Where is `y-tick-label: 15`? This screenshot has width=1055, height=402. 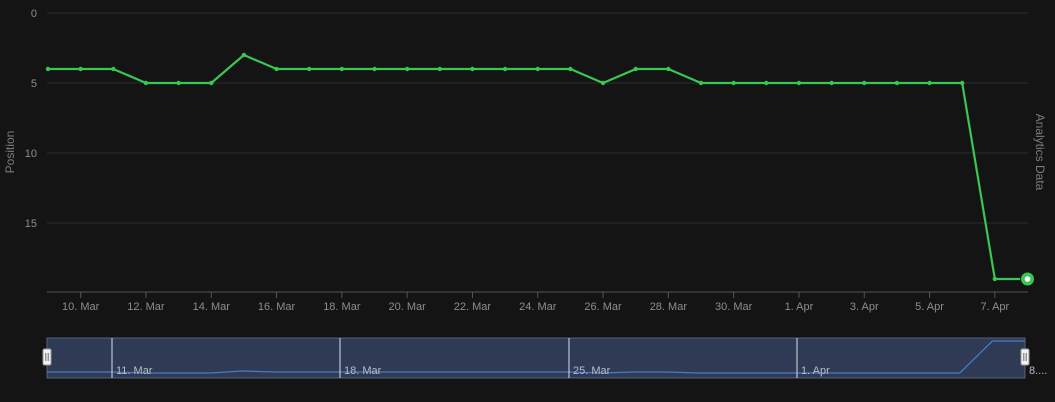 y-tick-label: 15 is located at coordinates (31, 224).